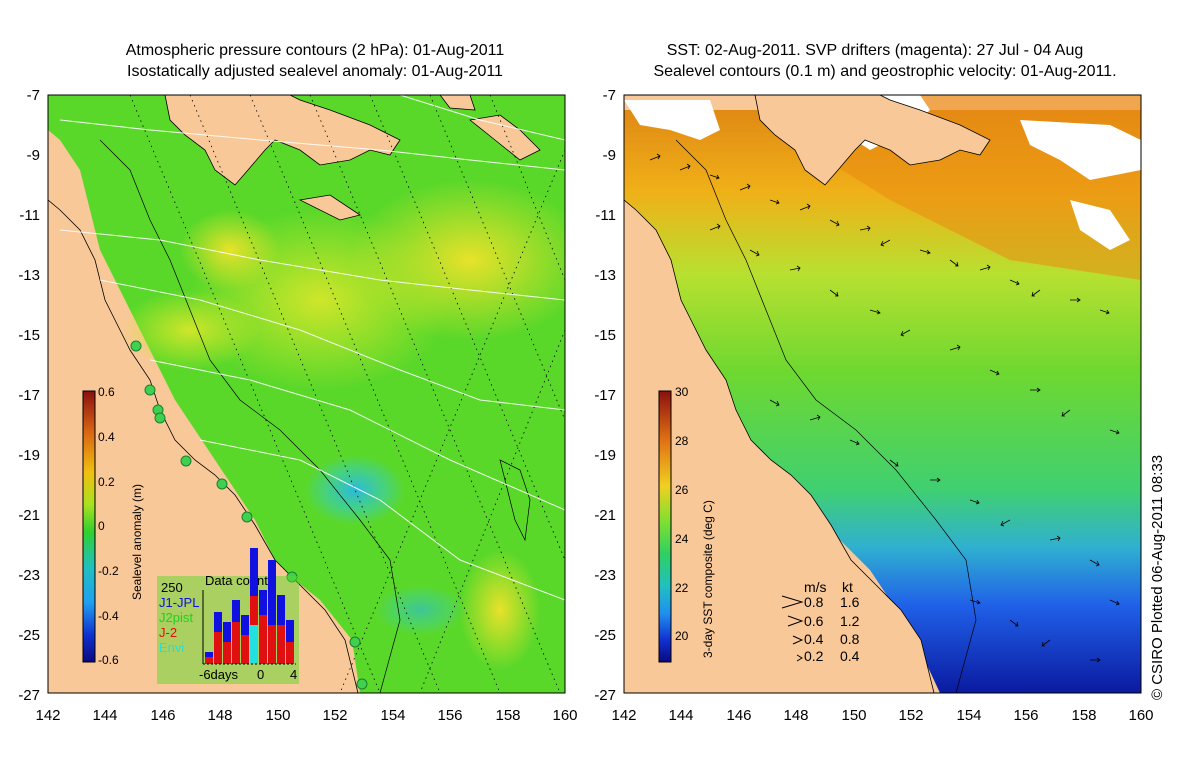  What do you see at coordinates (334, 715) in the screenshot?
I see `axis-tick-label: 152` at bounding box center [334, 715].